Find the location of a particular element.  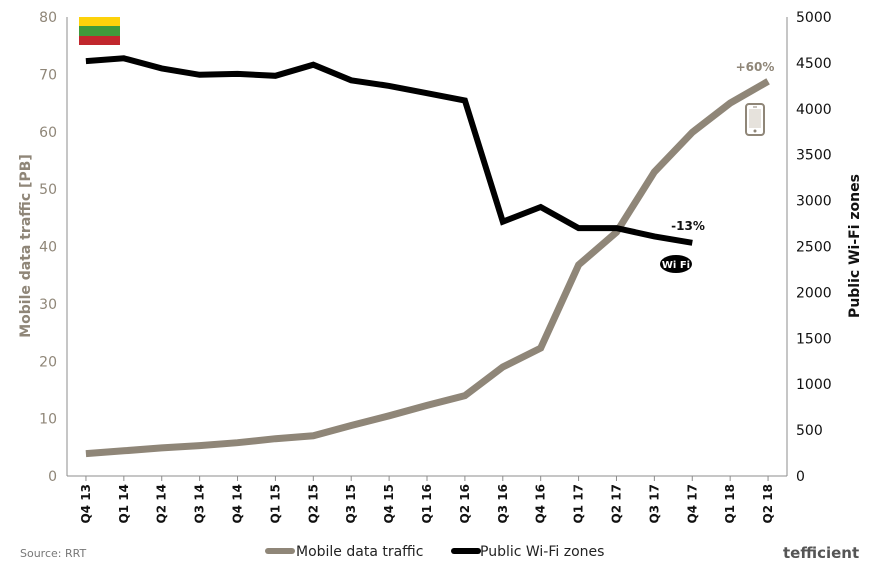

legend: Mobile data traffic Public Wi-Fi zones is located at coordinates (434, 552).